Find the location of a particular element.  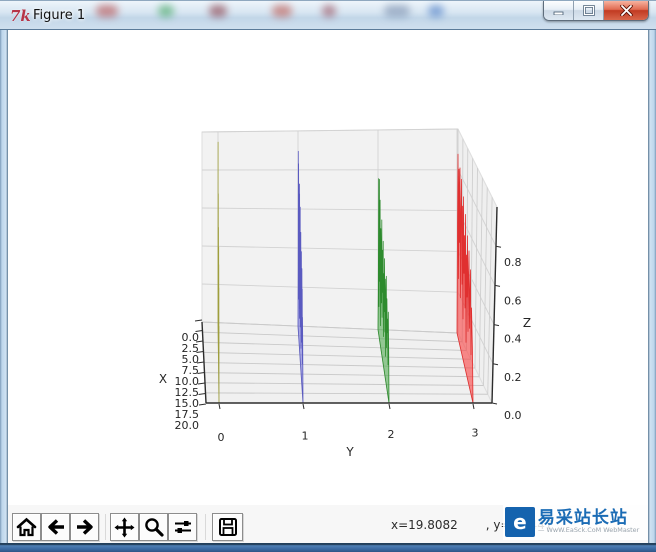

sliders-icon is located at coordinates (182, 527).